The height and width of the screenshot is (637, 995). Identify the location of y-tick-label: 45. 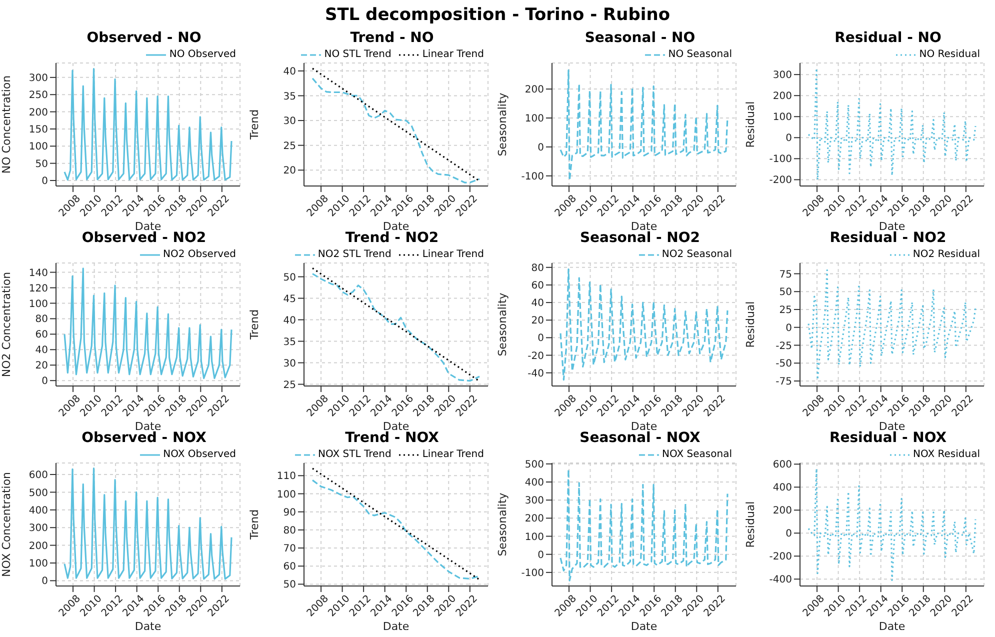
(289, 299).